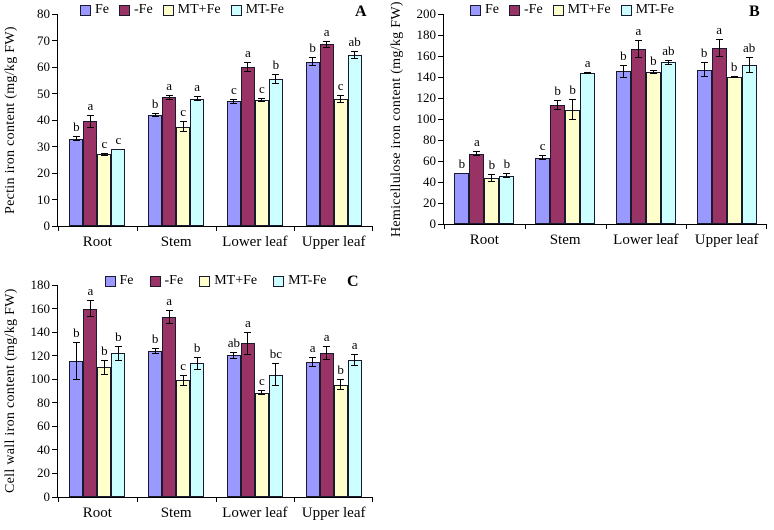 Image resolution: width=774 pixels, height=530 pixels. What do you see at coordinates (43, 93) in the screenshot?
I see `y-tick-label: 50` at bounding box center [43, 93].